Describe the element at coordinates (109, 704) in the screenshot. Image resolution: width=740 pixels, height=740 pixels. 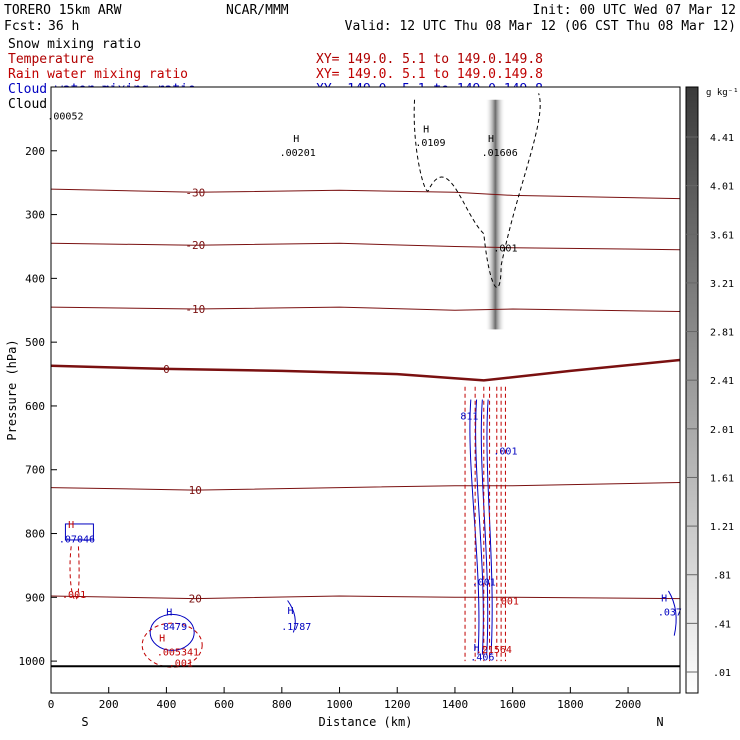
I see `x-tick-label: 200` at that location.